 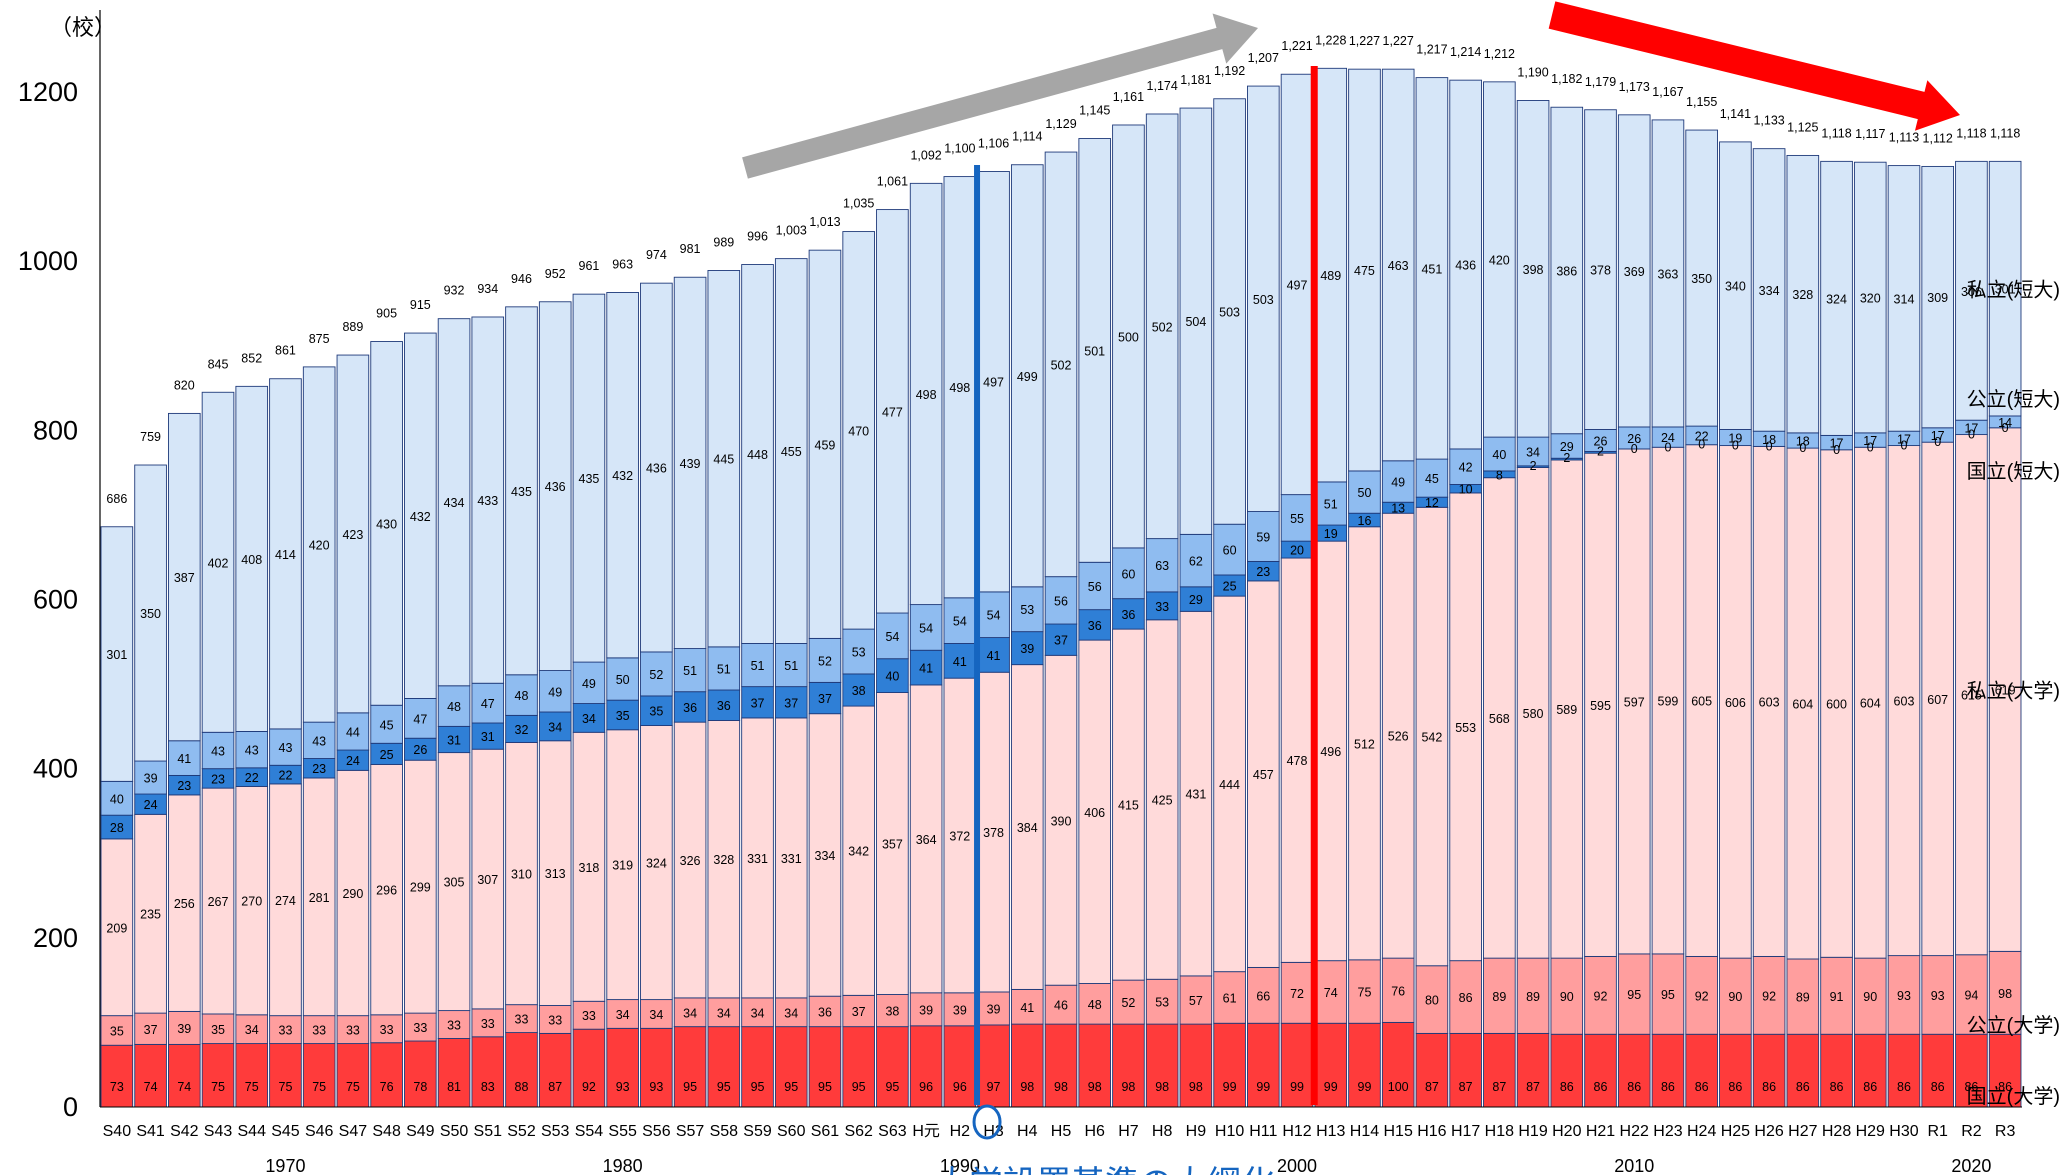 I want to click on segment-label: 435, so click(x=521, y=492).